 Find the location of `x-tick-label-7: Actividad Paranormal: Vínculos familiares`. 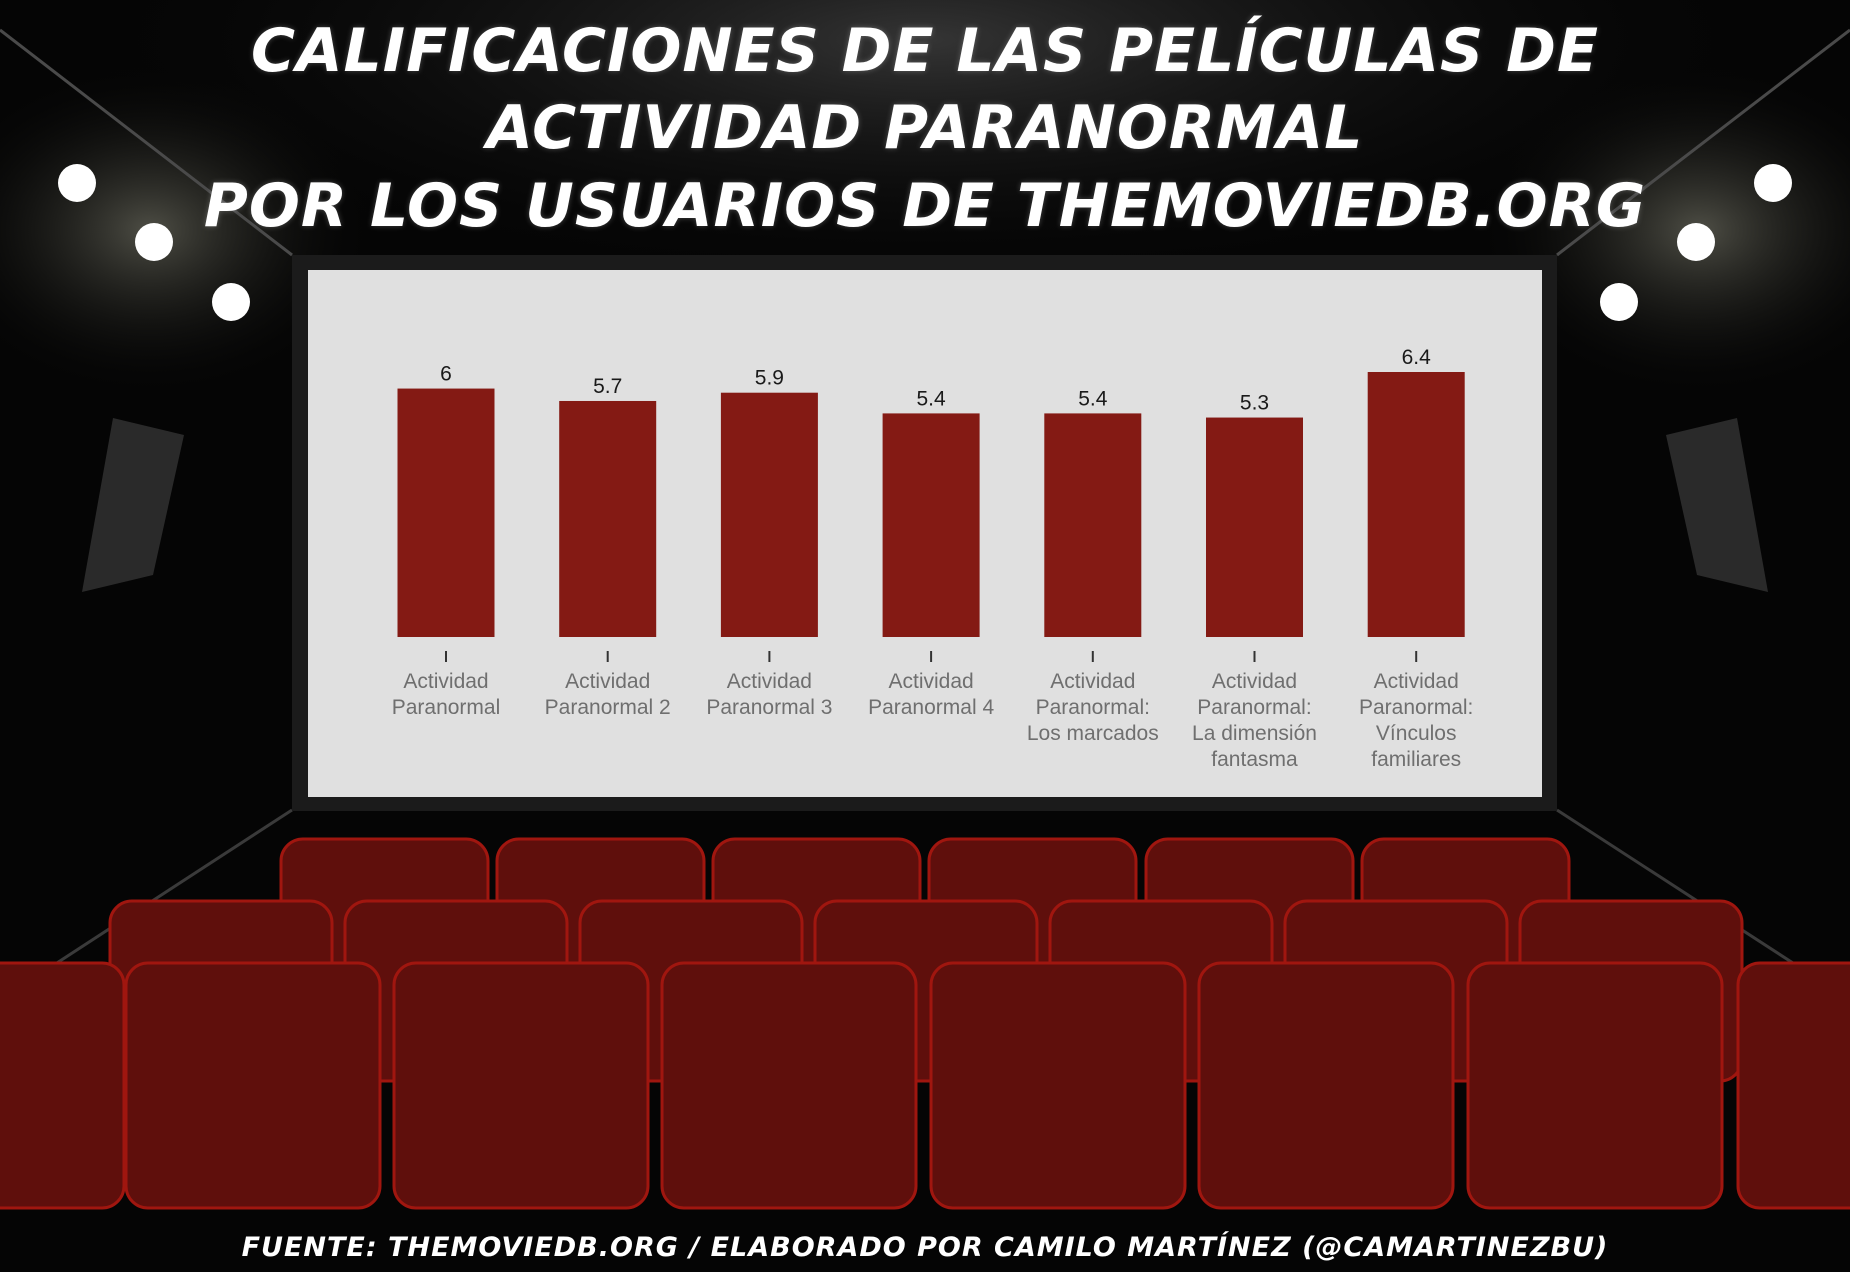

x-tick-label-7: Actividad Paranormal: Vínculos familiares is located at coordinates (1416, 720).